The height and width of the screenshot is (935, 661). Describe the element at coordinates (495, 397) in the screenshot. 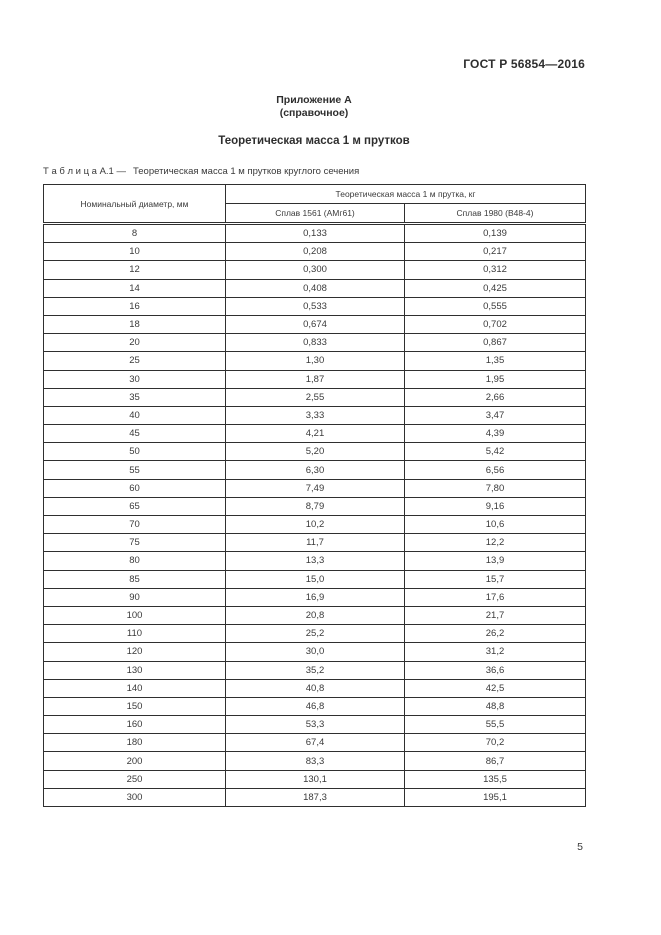

I see `table-cell: 2,66` at that location.